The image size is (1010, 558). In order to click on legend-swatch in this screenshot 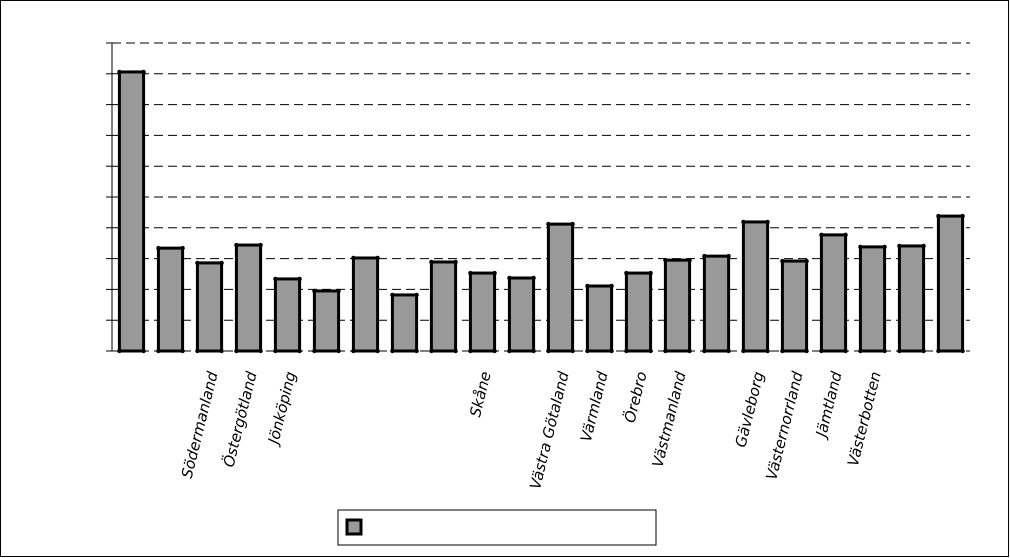, I will do `click(354, 527)`.